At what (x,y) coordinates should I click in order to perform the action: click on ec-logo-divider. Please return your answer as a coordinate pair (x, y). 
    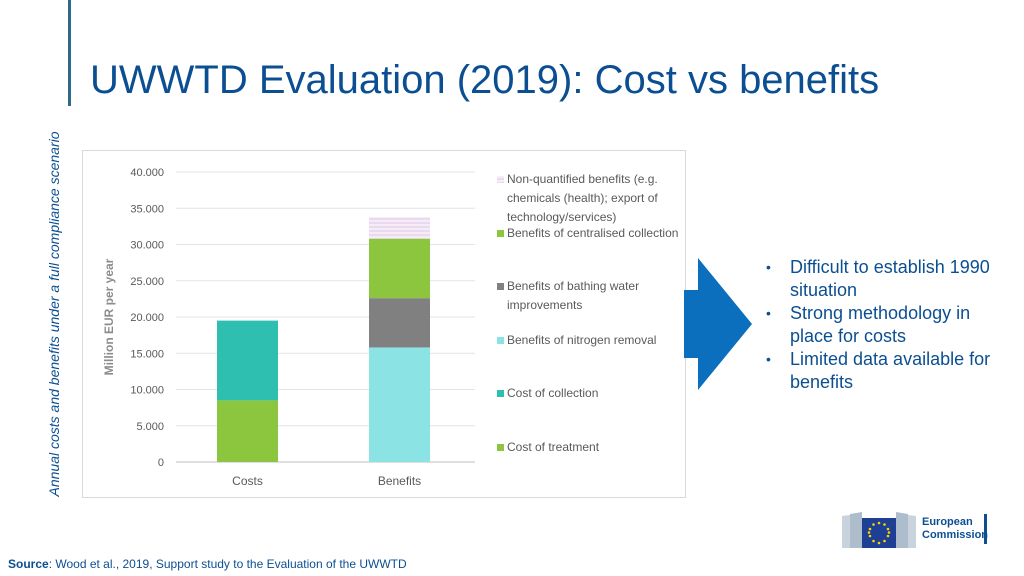
    Looking at the image, I should click on (985, 529).